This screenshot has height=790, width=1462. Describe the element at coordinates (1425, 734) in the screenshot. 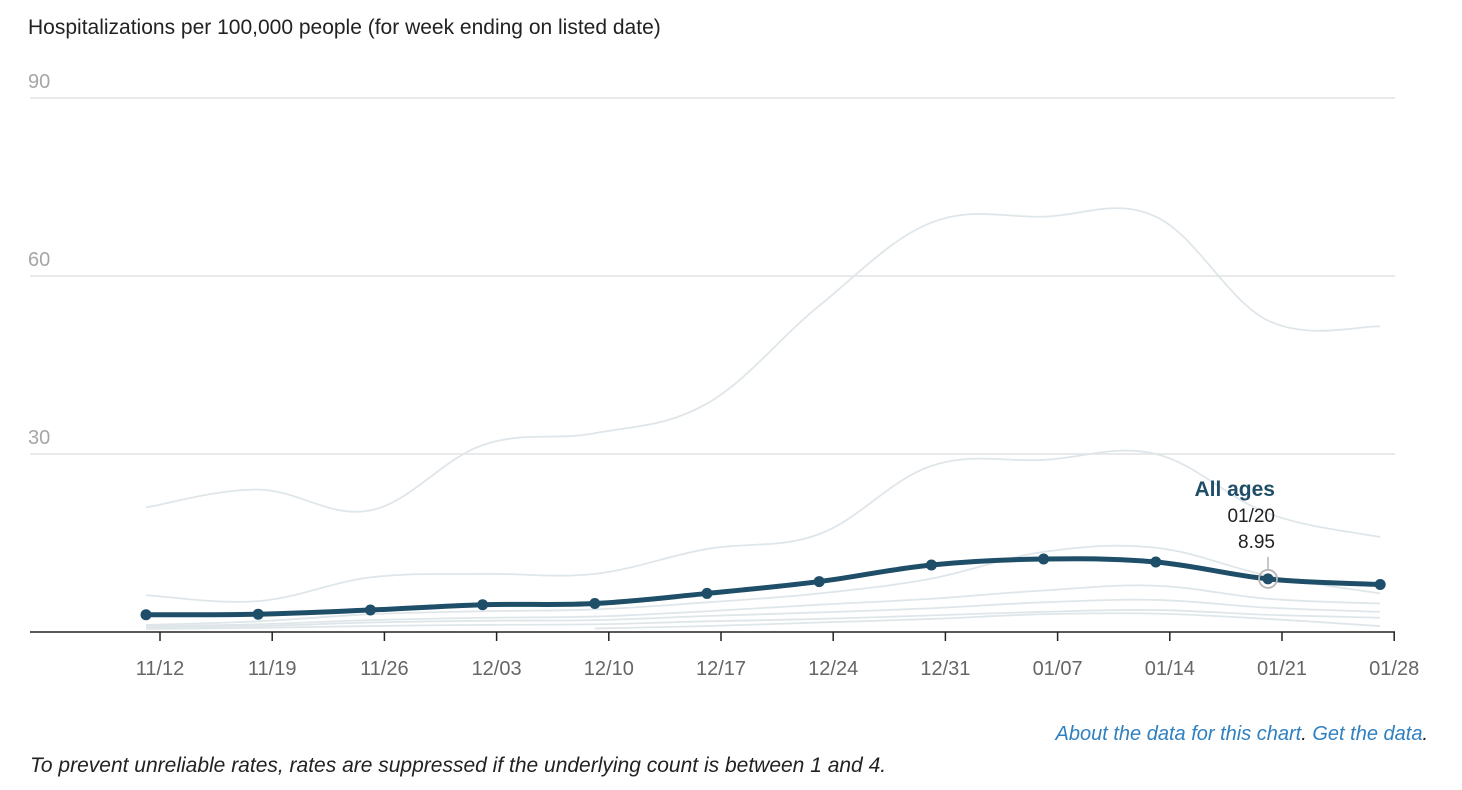

I see `link-end: .` at that location.